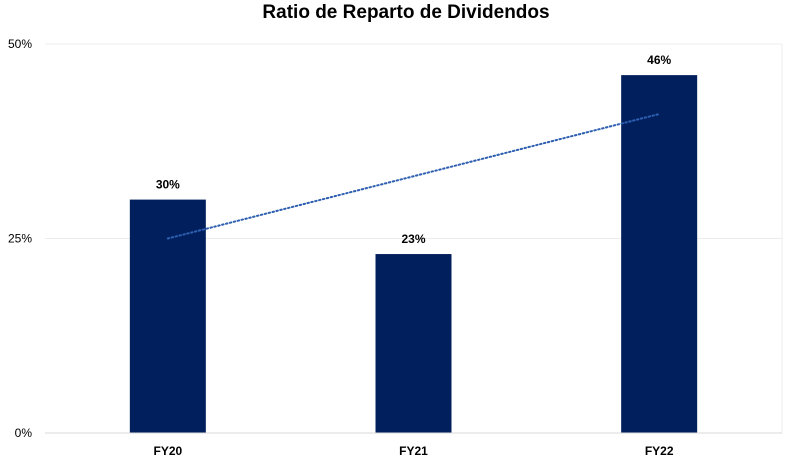  Describe the element at coordinates (413, 451) in the screenshot. I see `x-tick-label: FY21` at that location.